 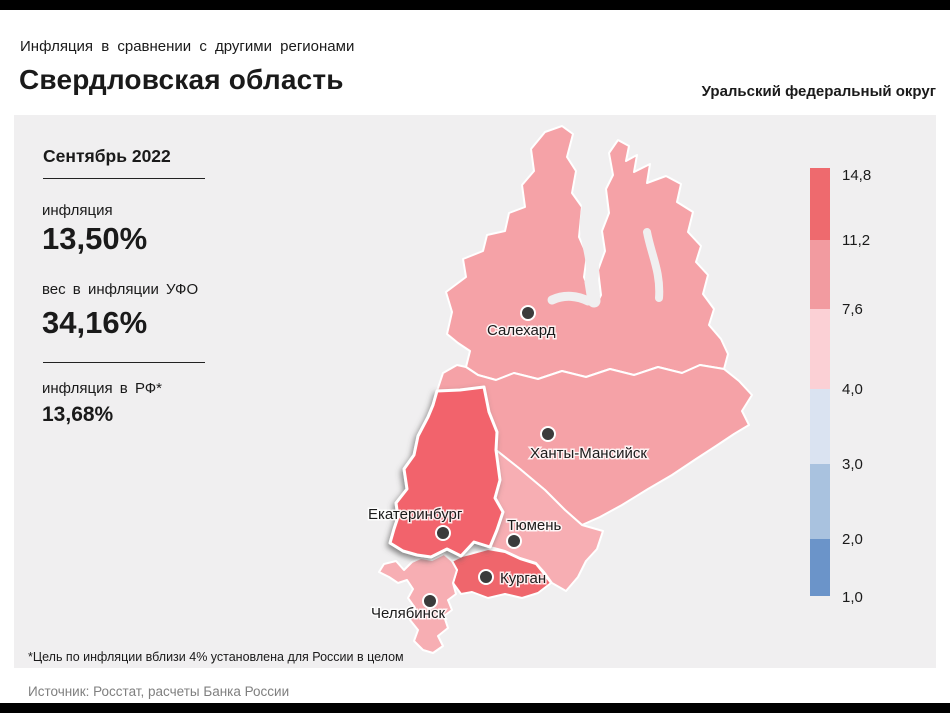 I want to click on ob-river-water, so click(x=570, y=298).